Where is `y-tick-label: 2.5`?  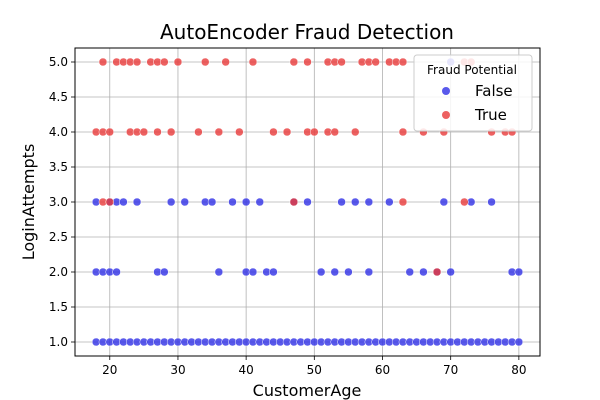 y-tick-label: 2.5 is located at coordinates (58, 237).